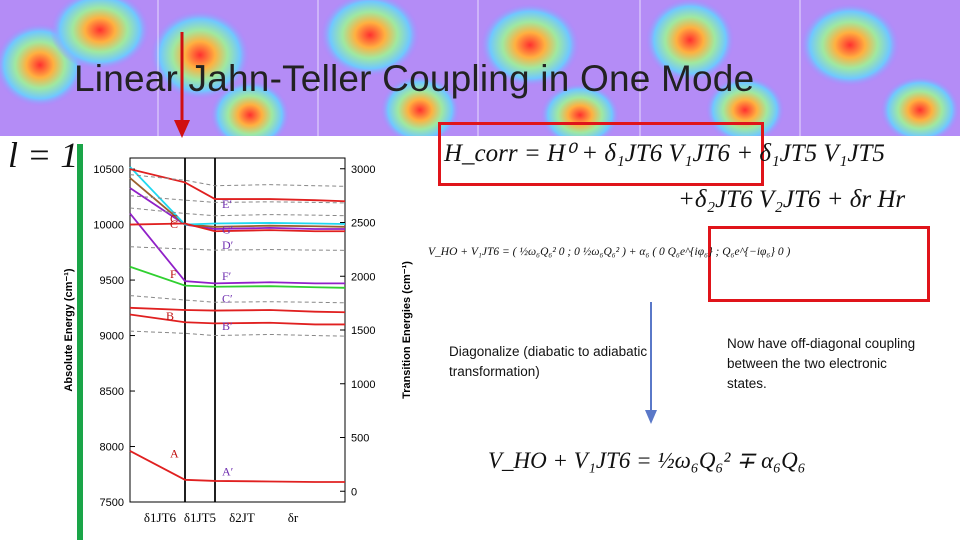 Image resolution: width=960 pixels, height=540 pixels. I want to click on y-tick-label-left: 9500, so click(112, 281).